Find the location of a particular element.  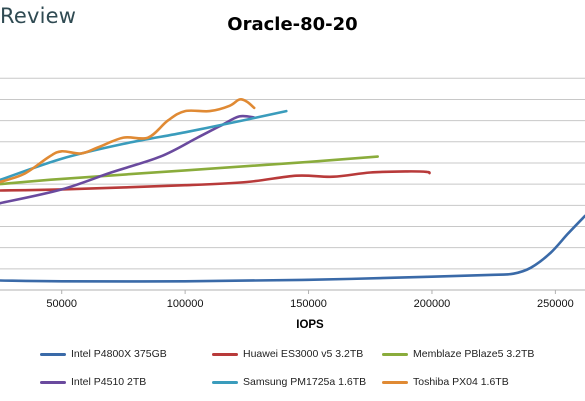

legend-label: Intel P4800X 375GB is located at coordinates (119, 354).